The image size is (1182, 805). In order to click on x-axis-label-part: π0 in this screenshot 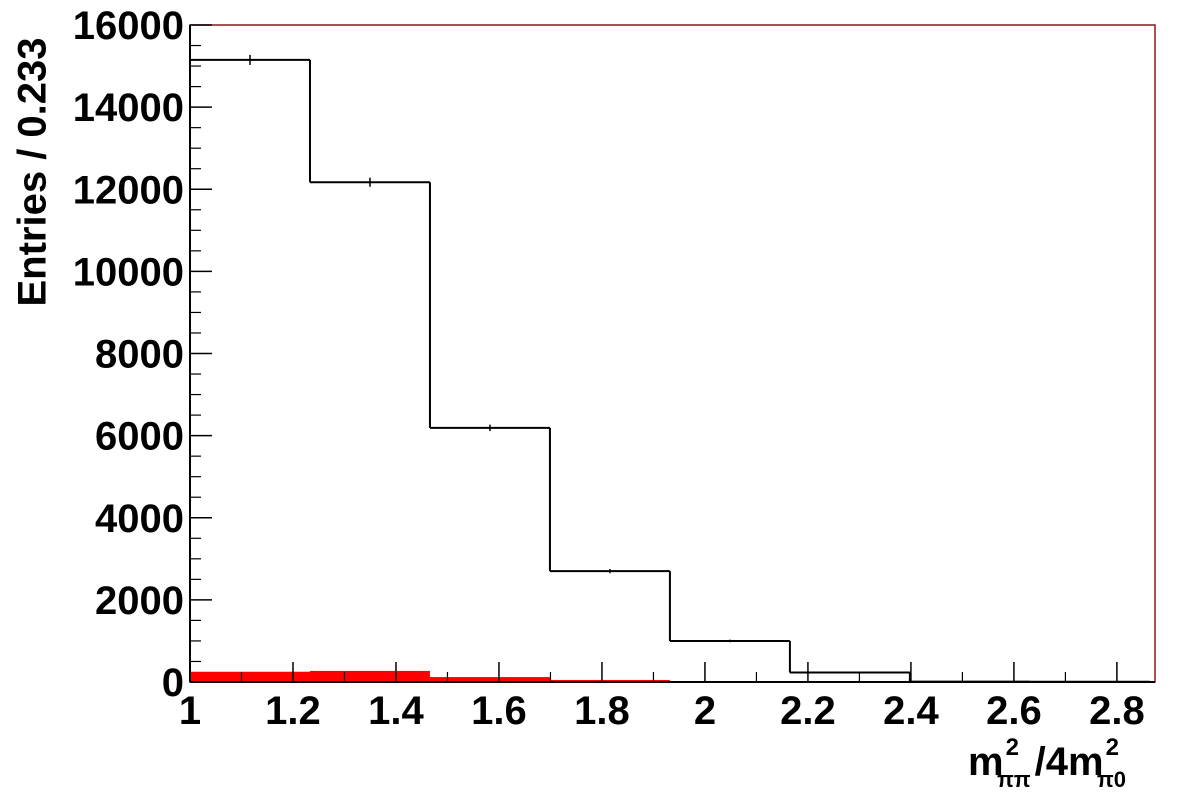, I will do `click(1111, 779)`.